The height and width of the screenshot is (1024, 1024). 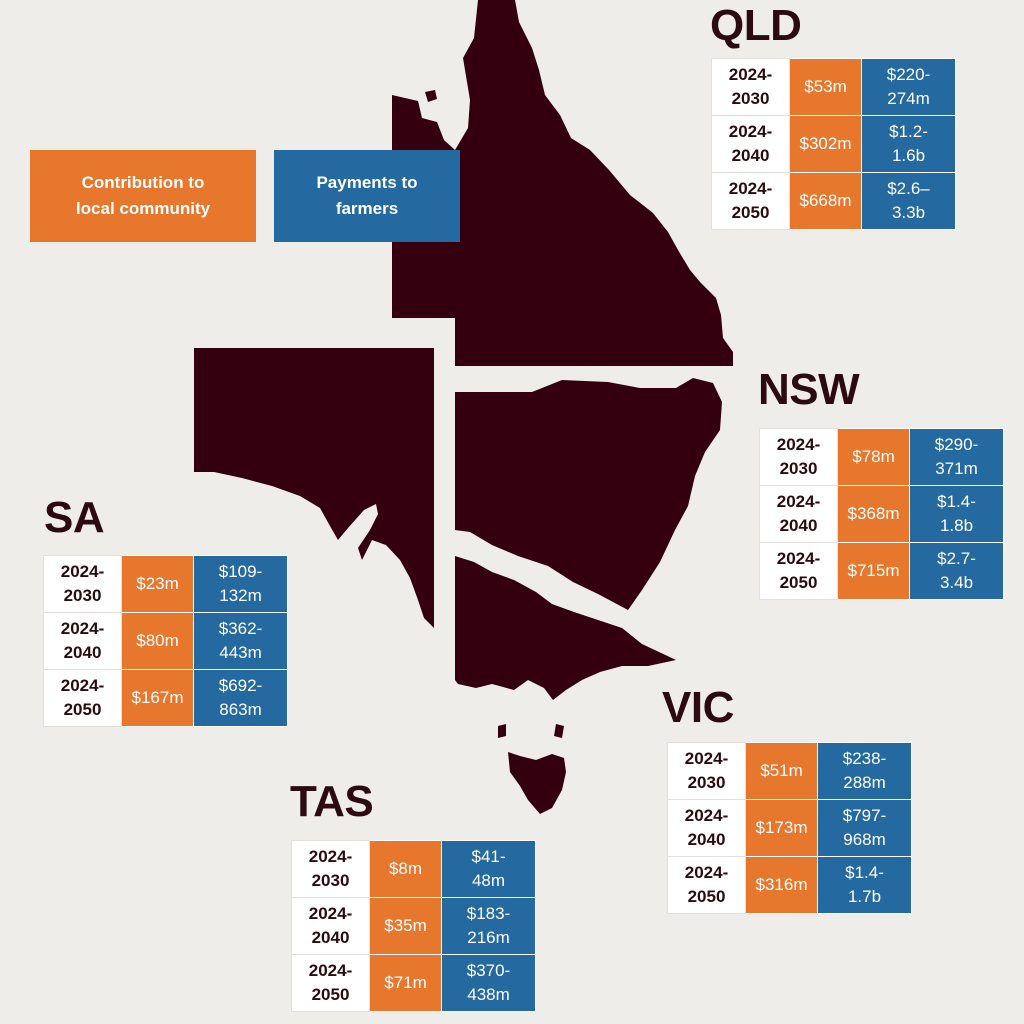 I want to click on qld-label: QLD, so click(x=756, y=25).